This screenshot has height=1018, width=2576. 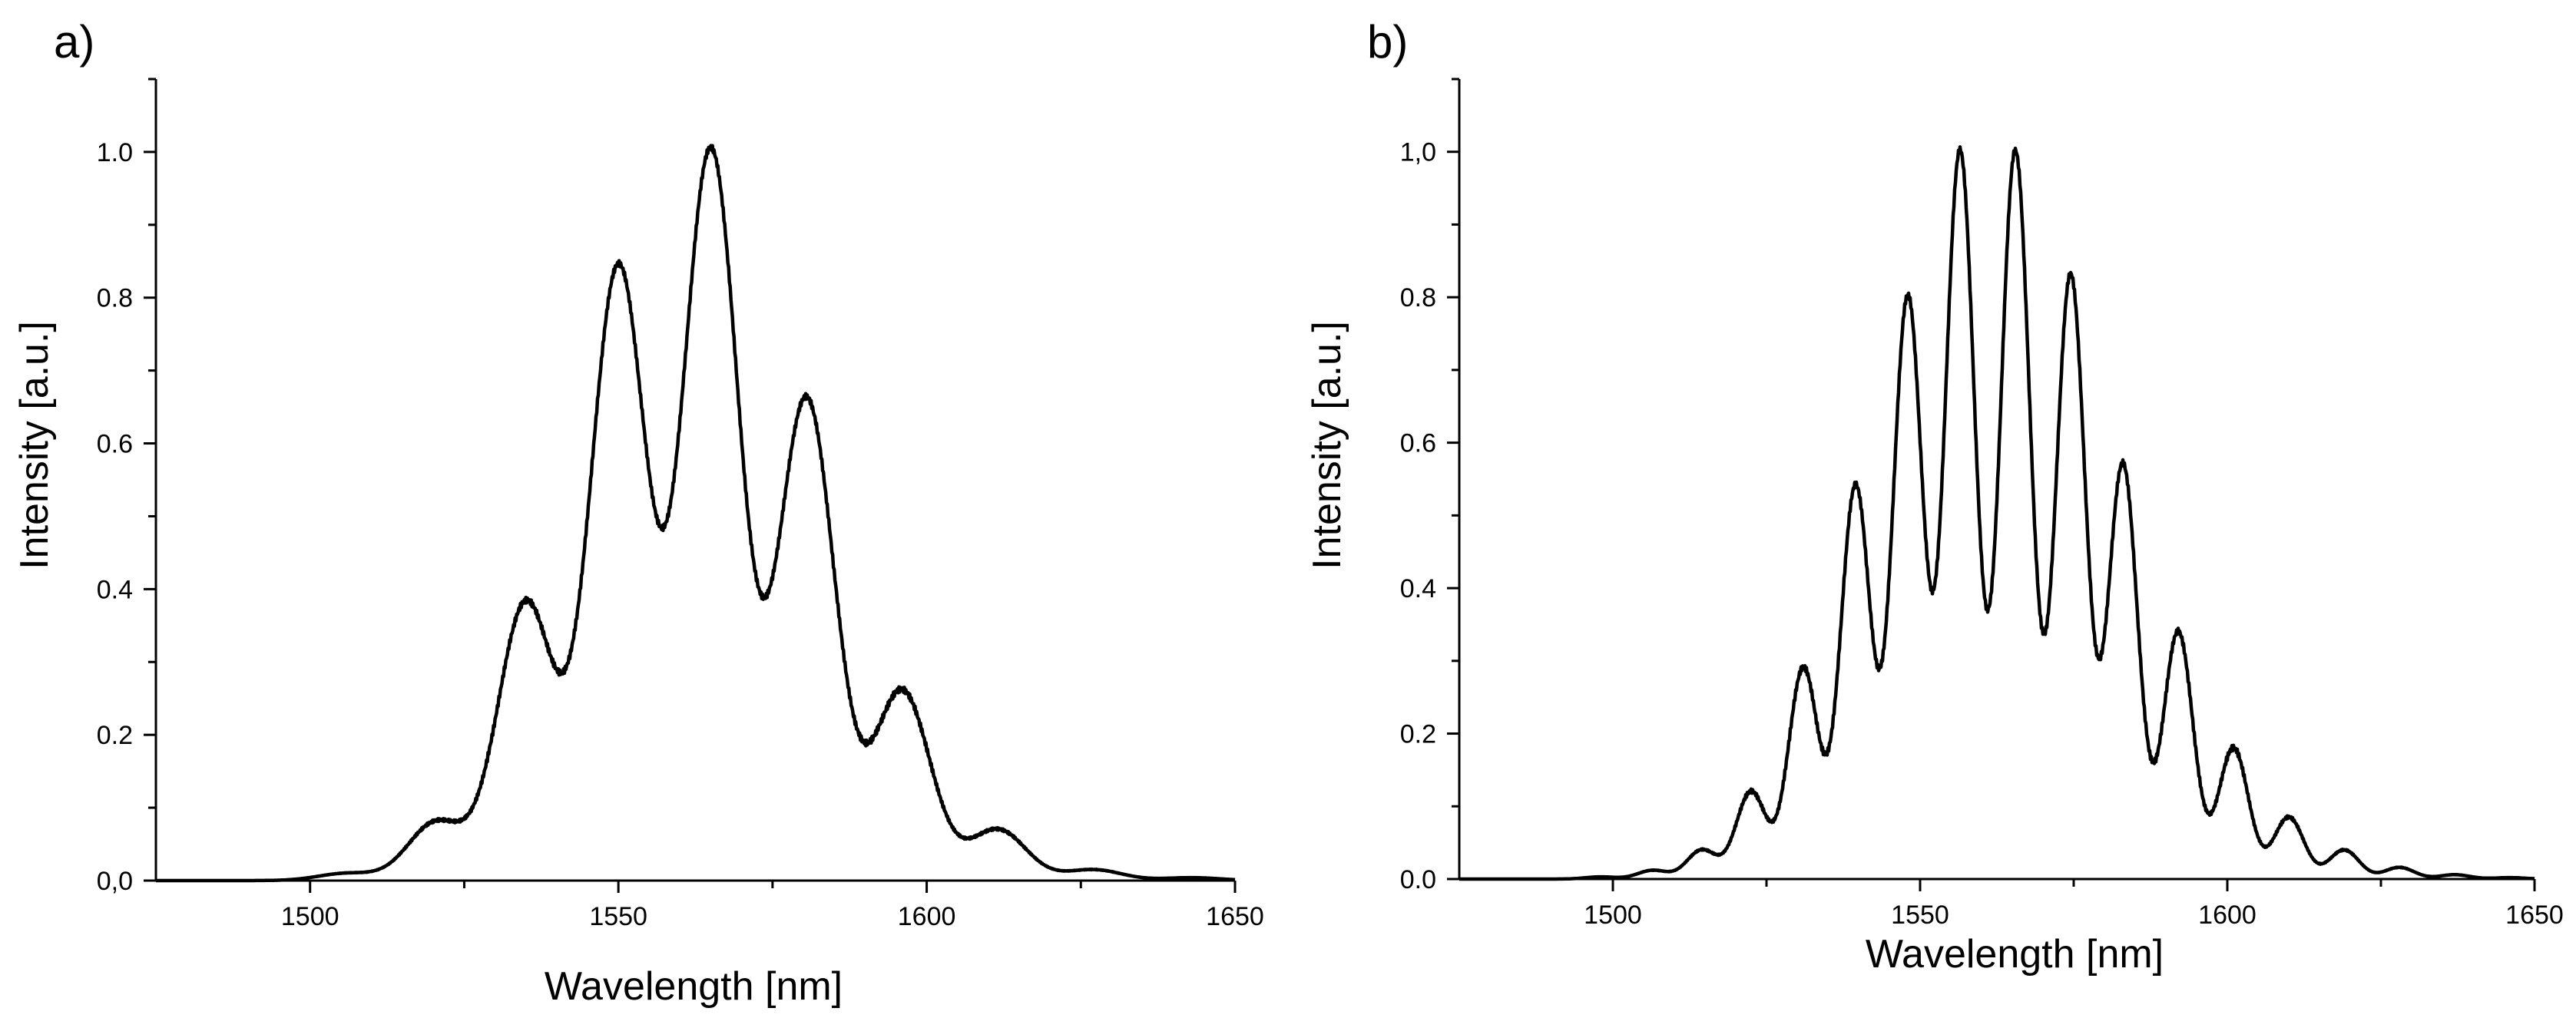 What do you see at coordinates (1418, 588) in the screenshot?
I see `panel-b-y-tick-label: 0.4` at bounding box center [1418, 588].